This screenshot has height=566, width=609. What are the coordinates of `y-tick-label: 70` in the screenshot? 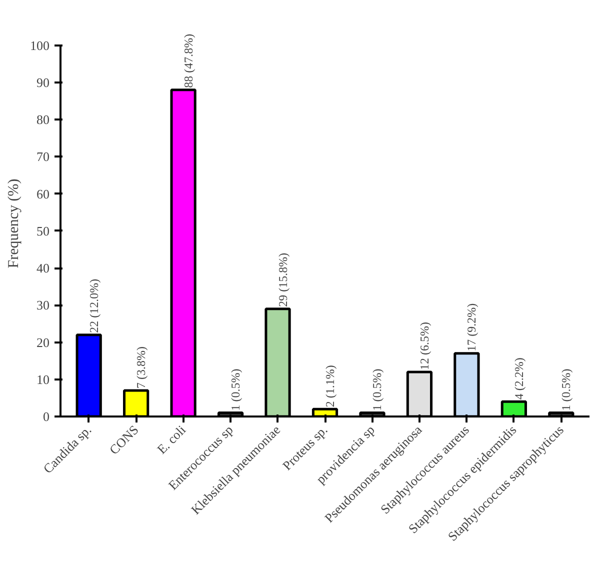 It's located at (43, 156).